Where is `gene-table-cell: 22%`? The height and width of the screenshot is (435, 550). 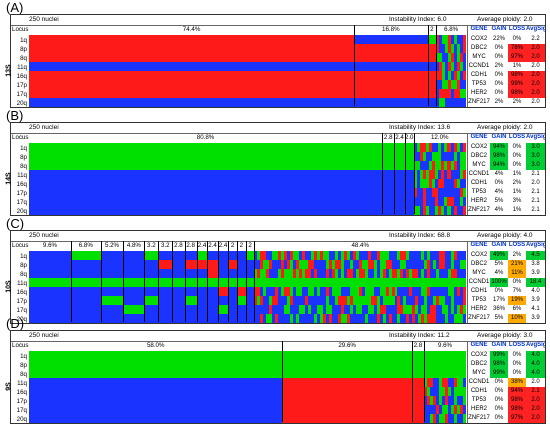 gene-table-cell: 22% is located at coordinates (498, 39).